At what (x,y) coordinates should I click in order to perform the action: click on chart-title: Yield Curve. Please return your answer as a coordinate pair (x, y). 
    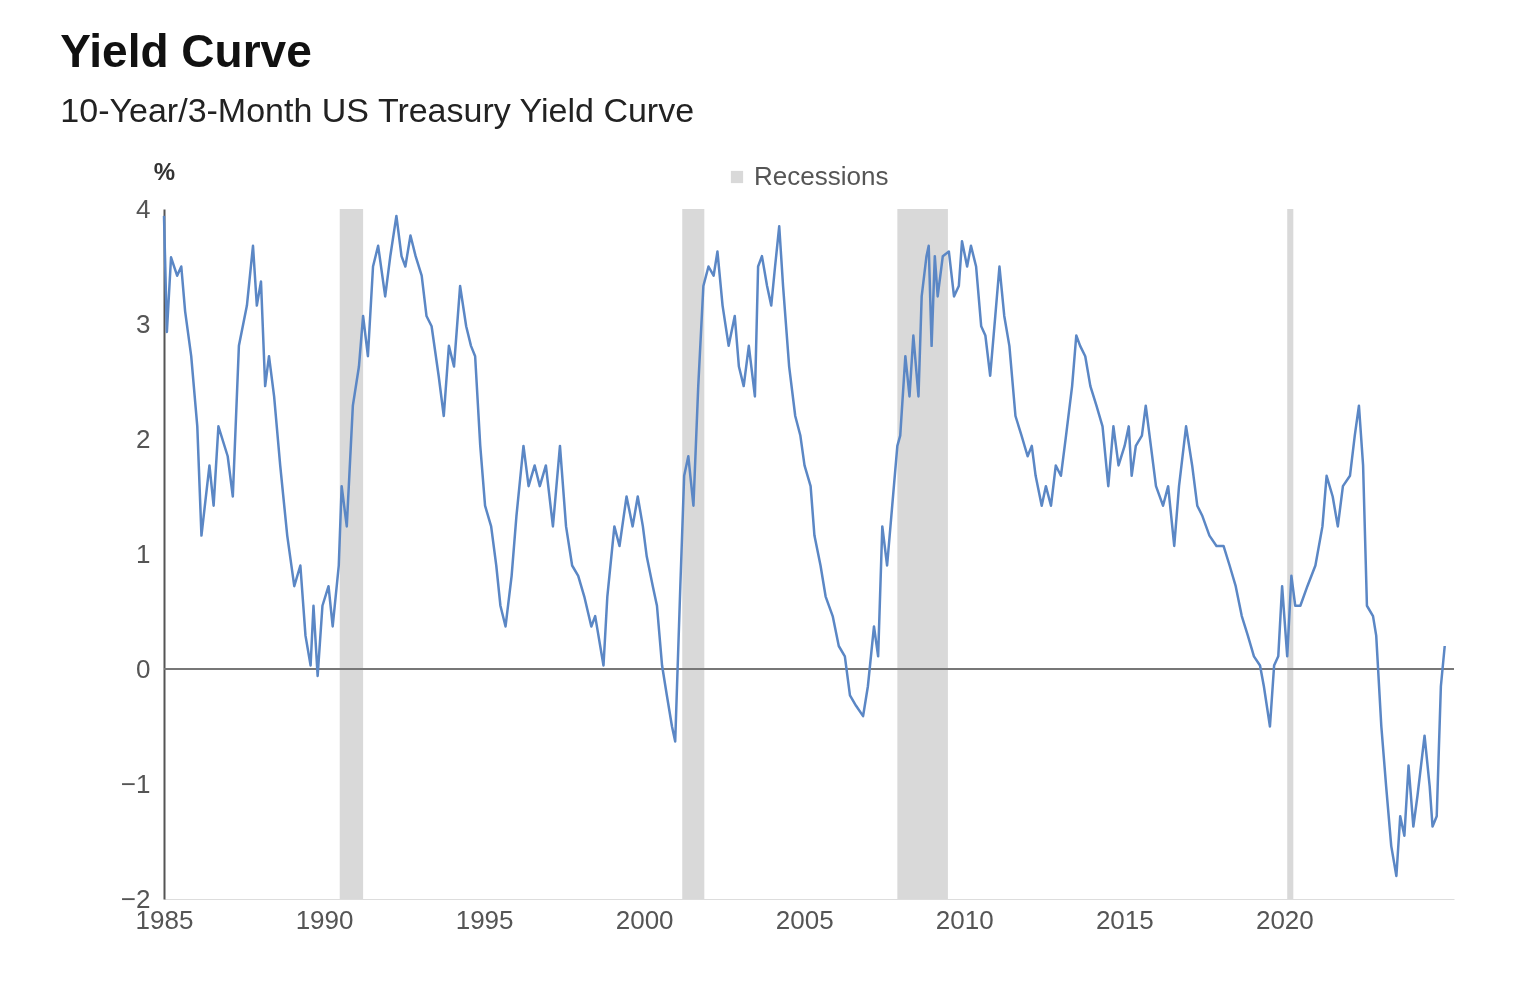
    Looking at the image, I should click on (186, 51).